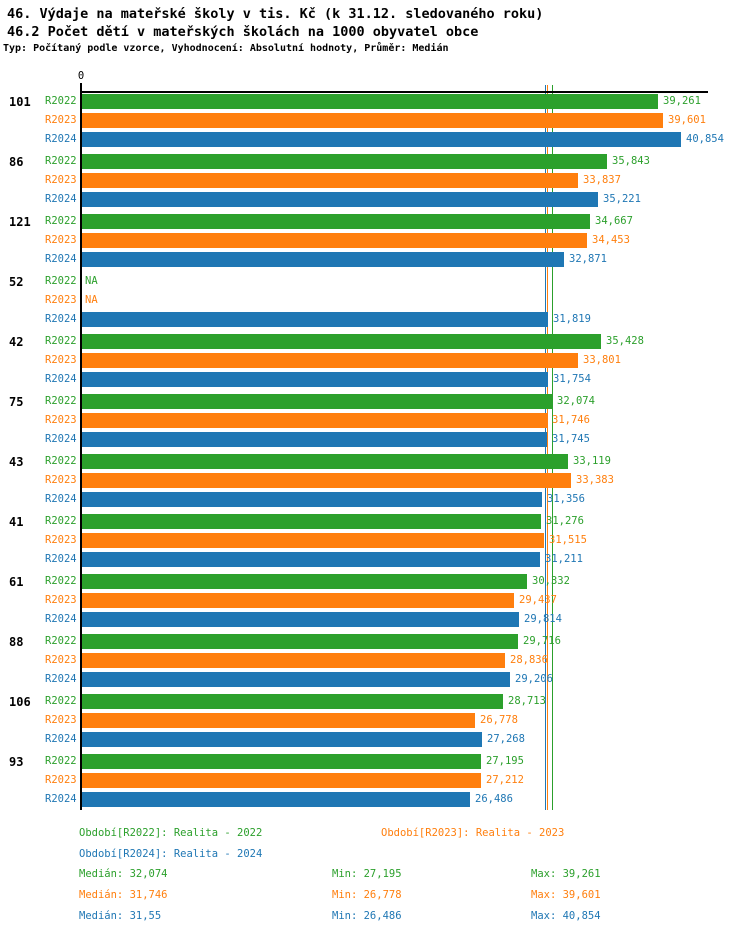 The height and width of the screenshot is (932, 750). Describe the element at coordinates (16, 462) in the screenshot. I see `group-label: 43` at that location.